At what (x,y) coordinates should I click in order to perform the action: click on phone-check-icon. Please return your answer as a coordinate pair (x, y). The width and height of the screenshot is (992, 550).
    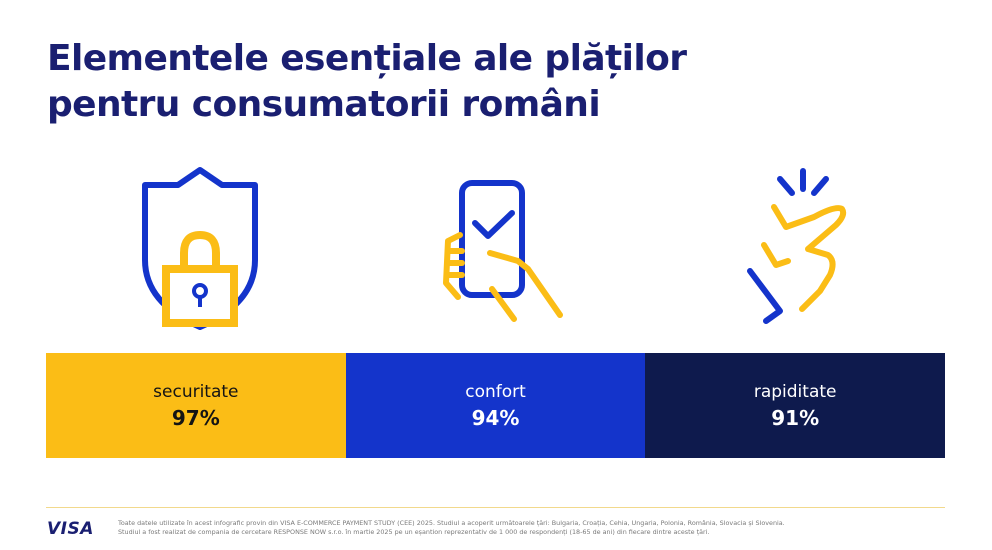
    Looking at the image, I should click on (500, 250).